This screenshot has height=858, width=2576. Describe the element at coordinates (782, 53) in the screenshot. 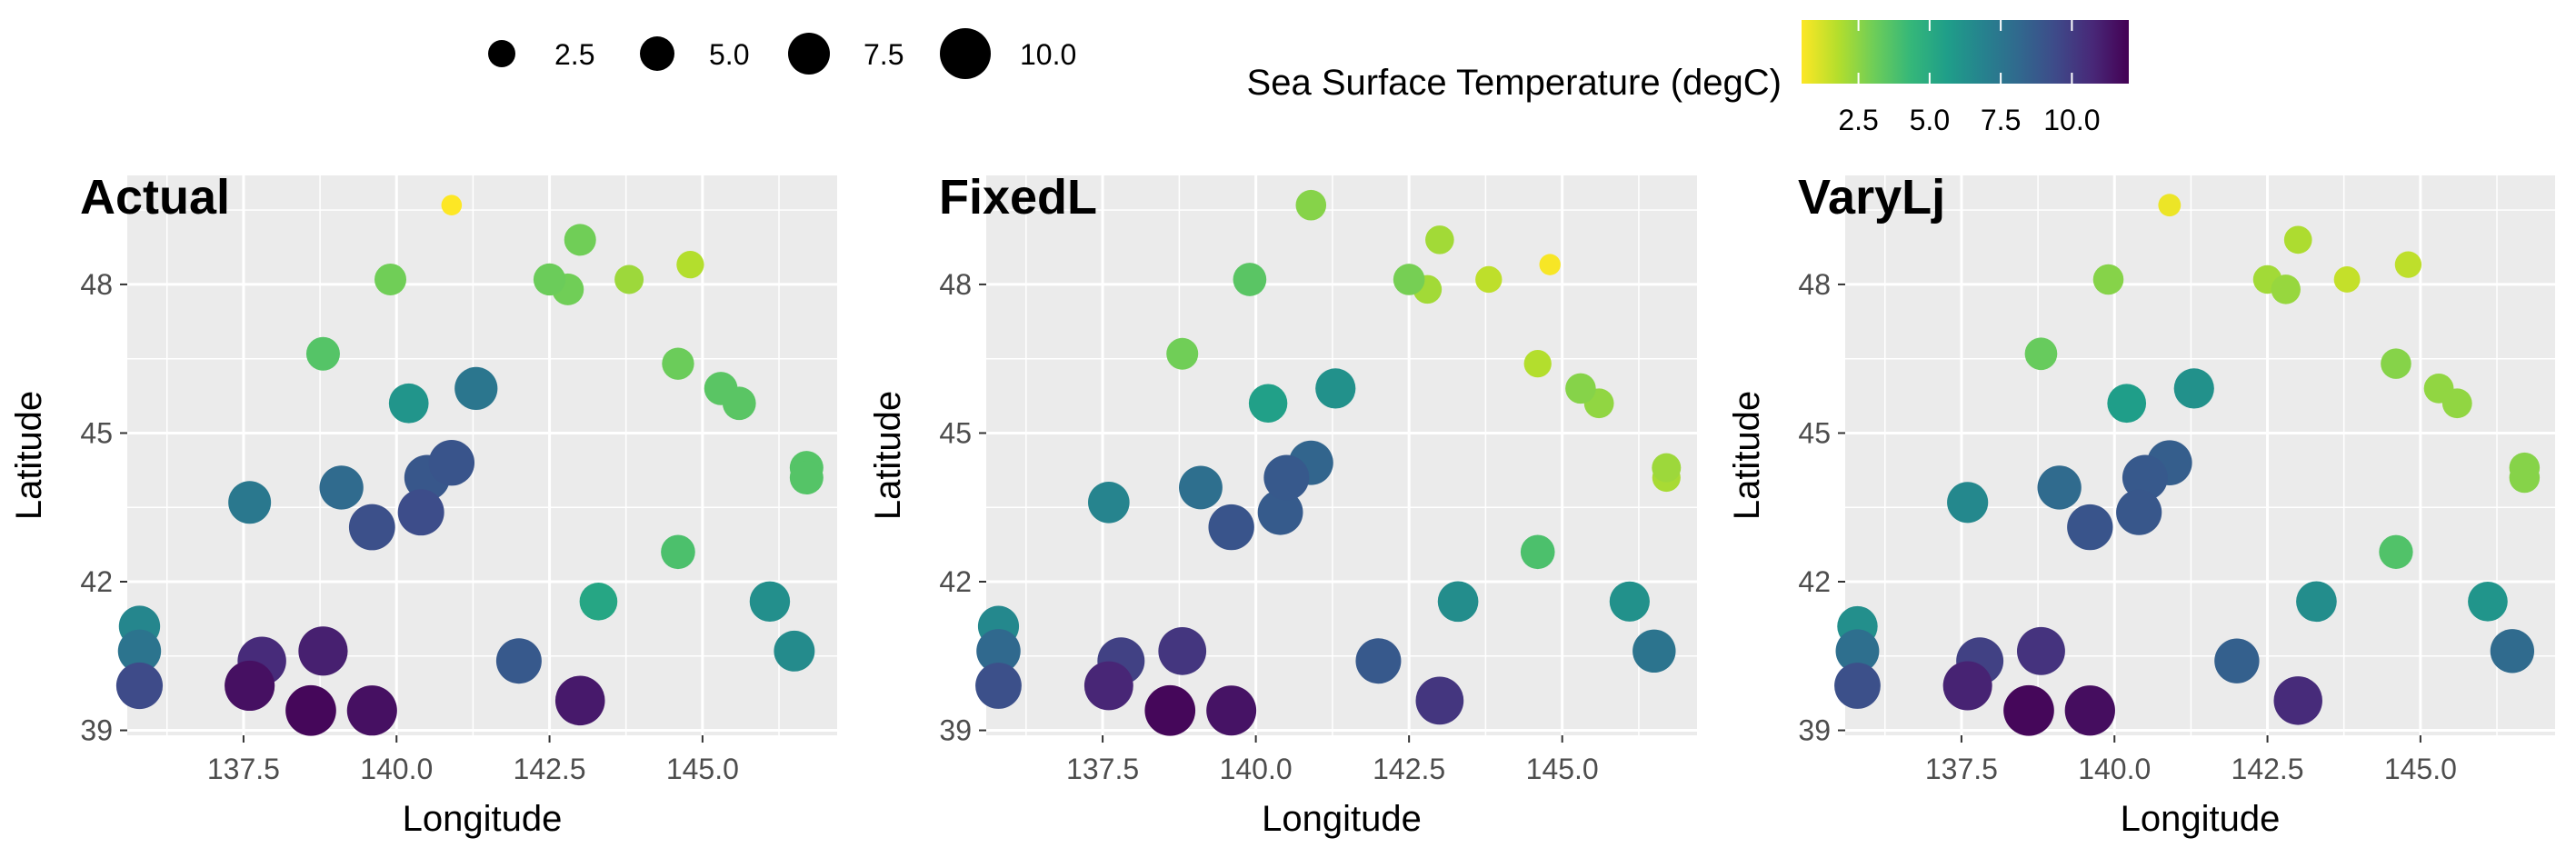

I see `size-legend: 2.5 5.0 7.5 10.0` at that location.